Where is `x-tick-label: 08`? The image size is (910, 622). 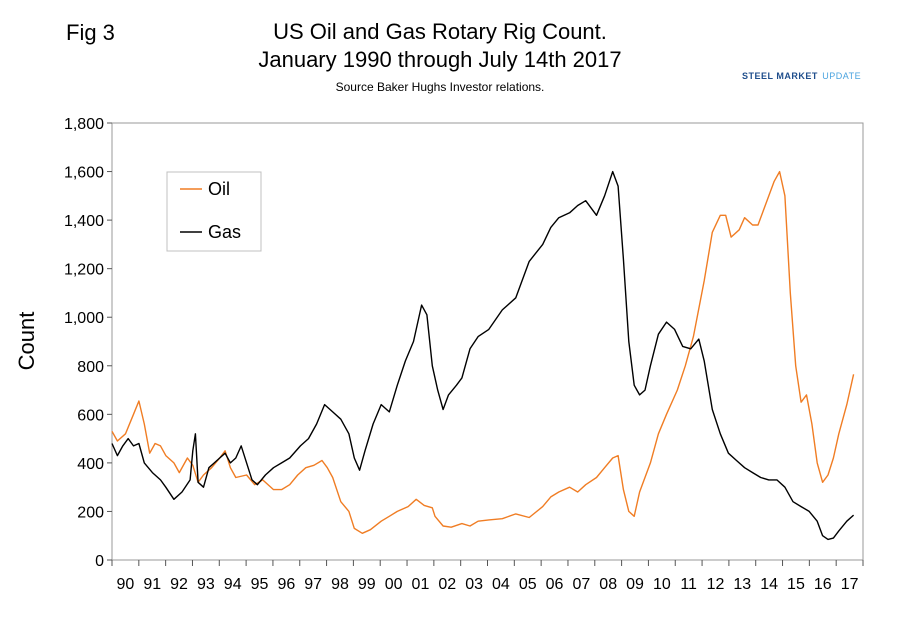 x-tick-label: 08 is located at coordinates (608, 584).